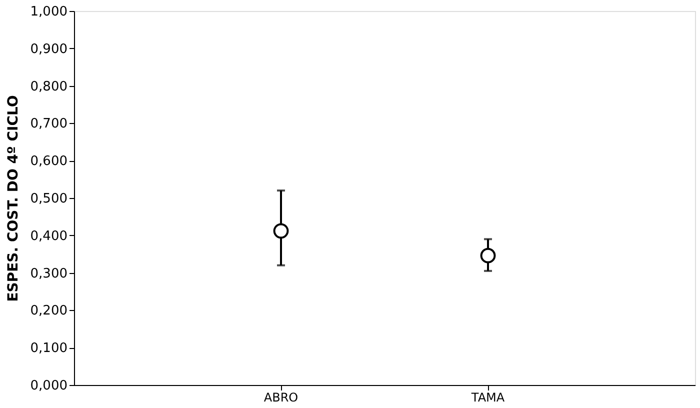 The height and width of the screenshot is (408, 700). I want to click on y-tick-label: 0,800, so click(49, 86).